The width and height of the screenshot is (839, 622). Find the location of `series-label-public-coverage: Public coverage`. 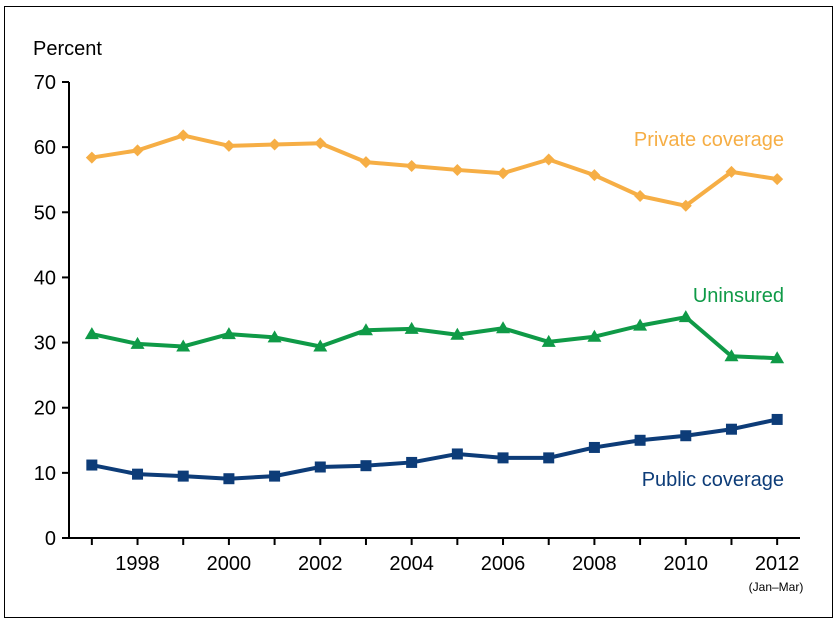

series-label-public-coverage: Public coverage is located at coordinates (713, 480).